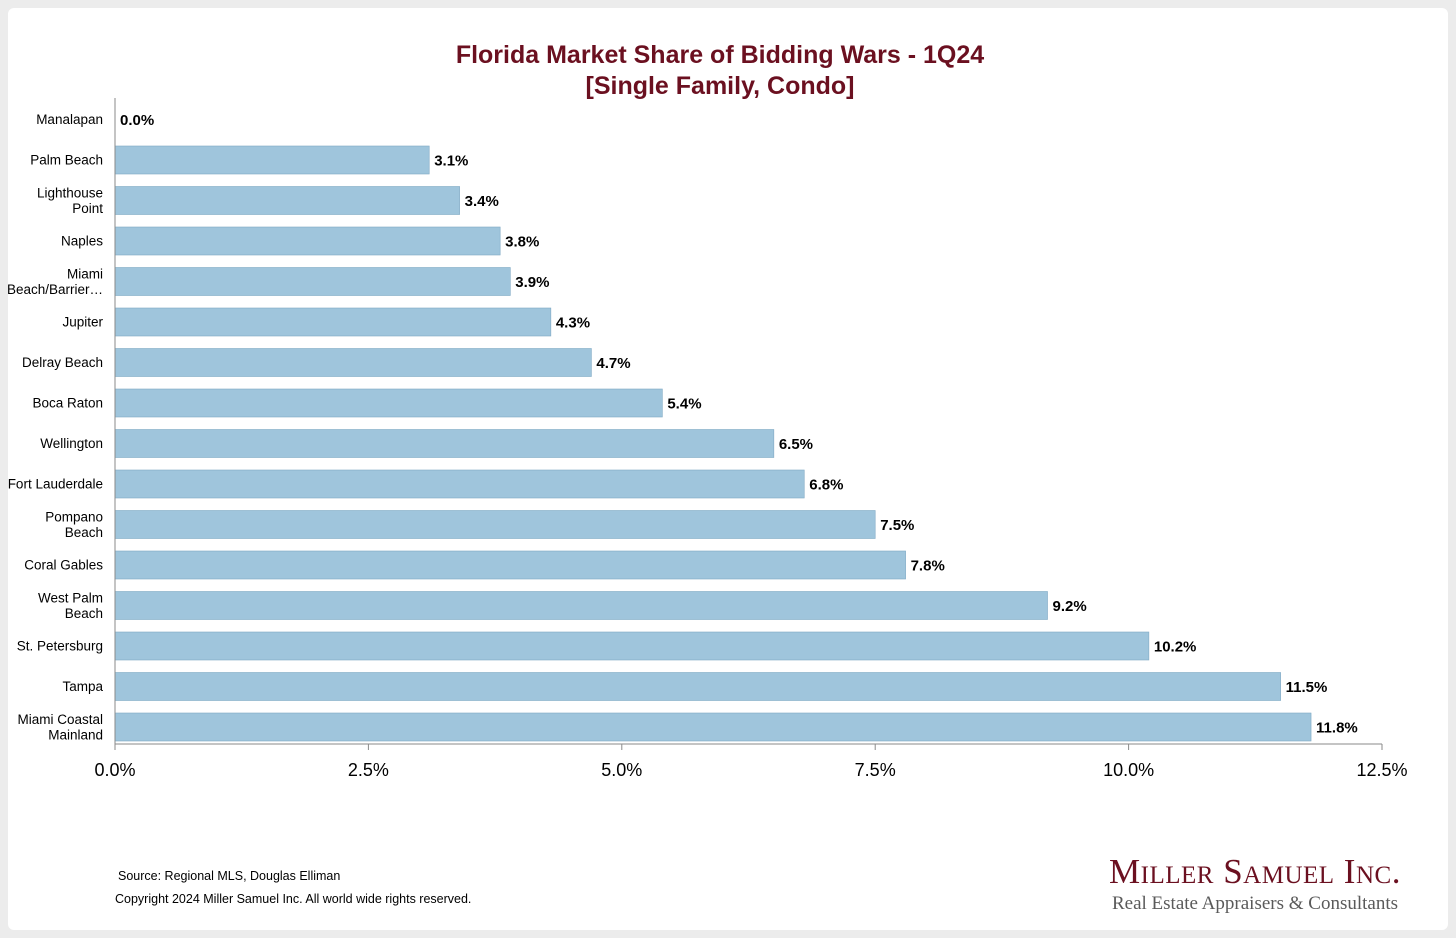  Describe the element at coordinates (1070, 606) in the screenshot. I see `value-label: 9.2%` at that location.